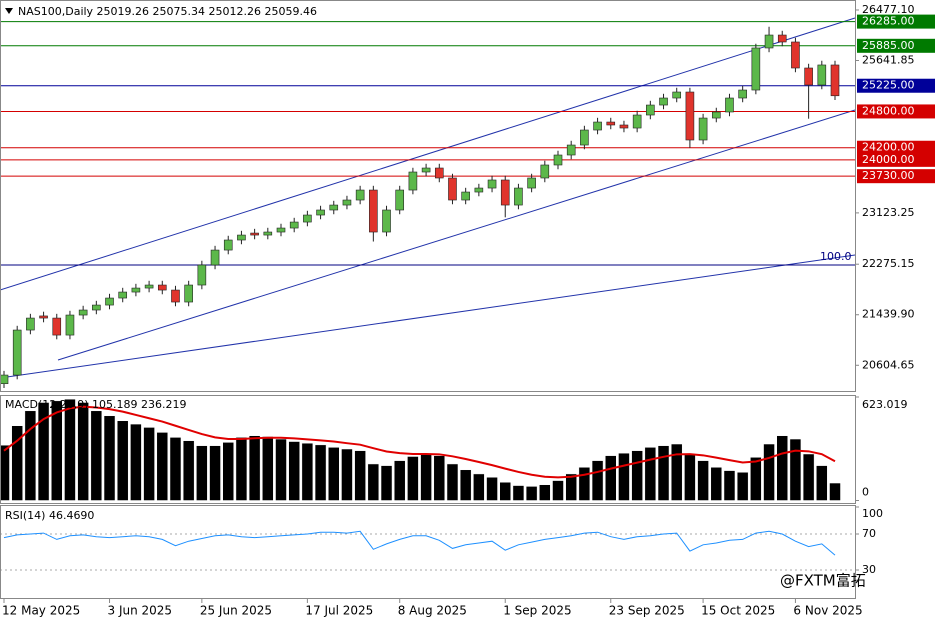 This screenshot has width=936, height=624. I want to click on level-label: 26285.00, so click(888, 21).